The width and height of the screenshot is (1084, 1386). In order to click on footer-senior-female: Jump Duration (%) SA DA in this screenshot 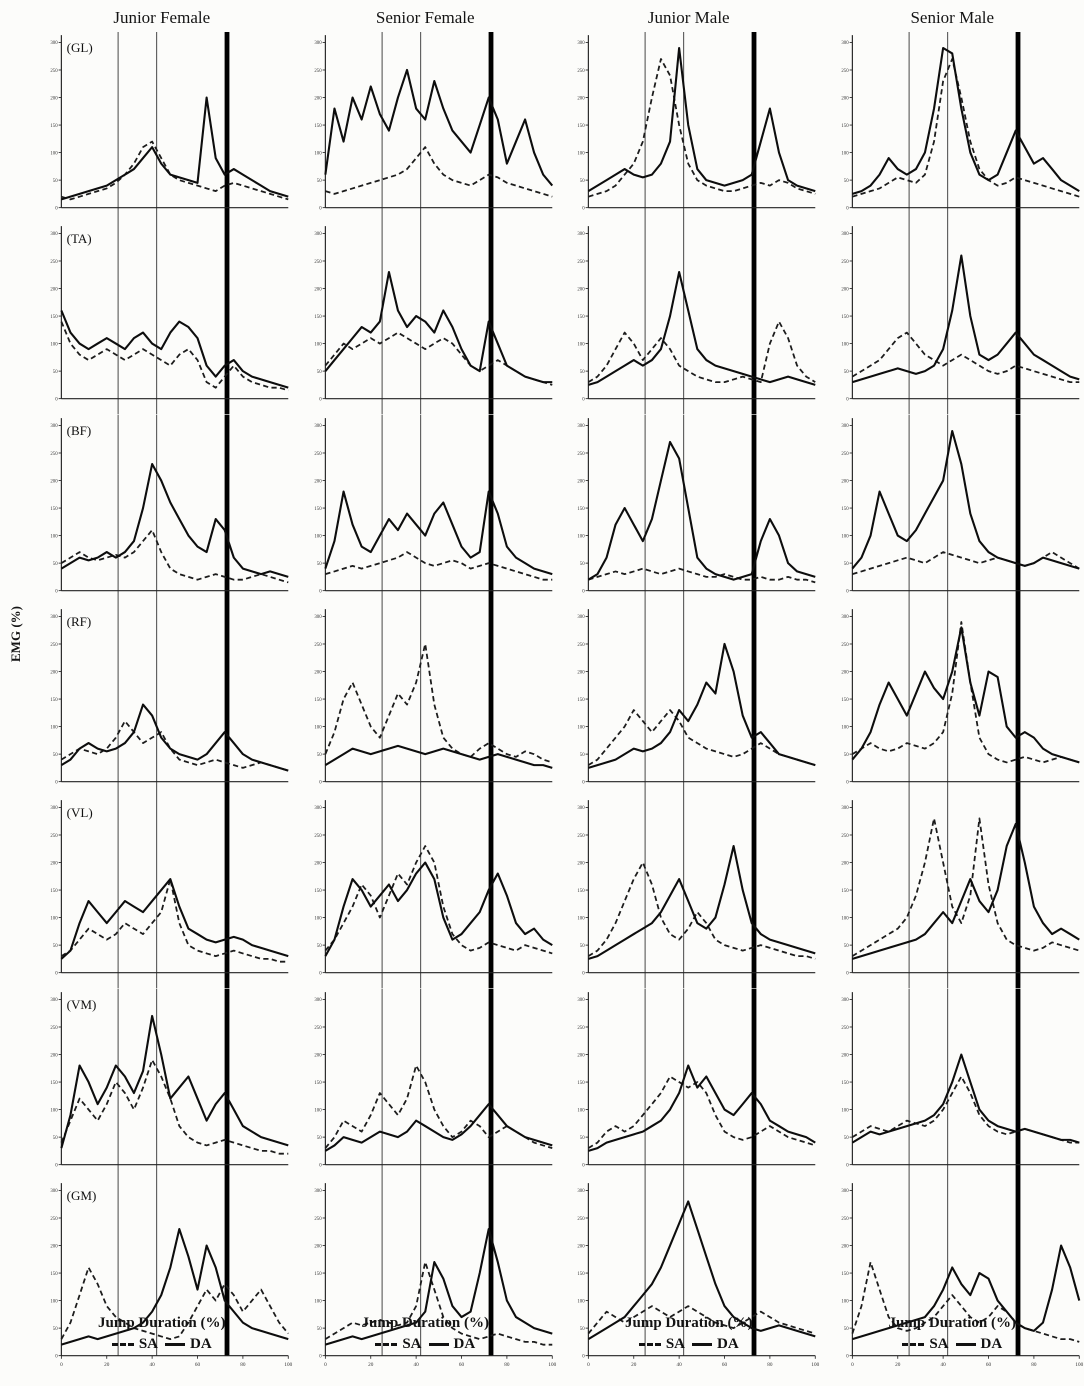, I will do `click(426, 1334)`.